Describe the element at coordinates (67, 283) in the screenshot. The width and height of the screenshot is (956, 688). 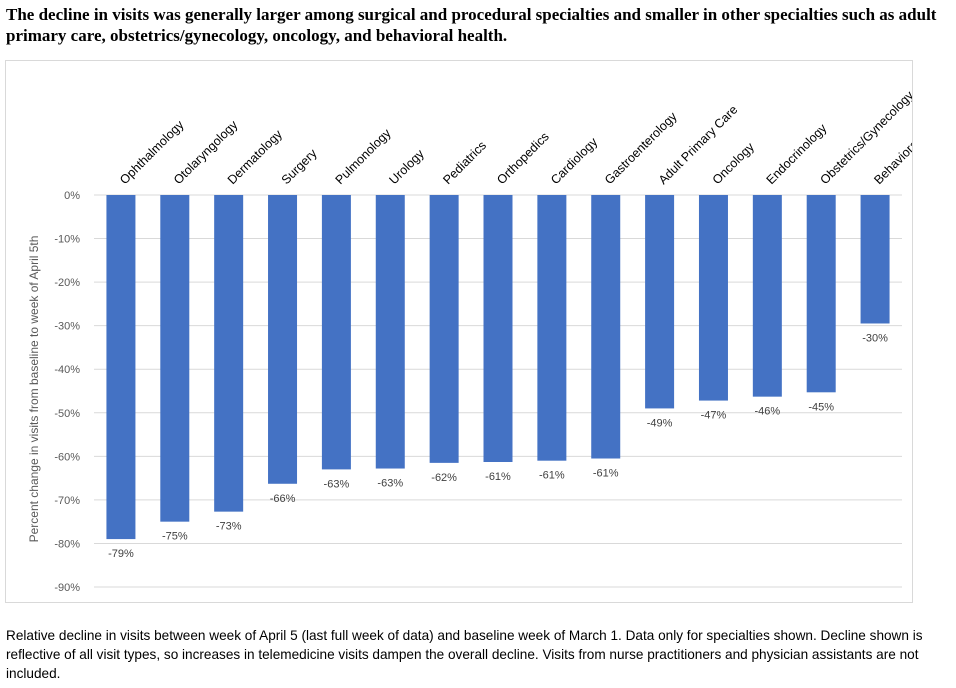
I see `y-tick-label: -20%` at that location.